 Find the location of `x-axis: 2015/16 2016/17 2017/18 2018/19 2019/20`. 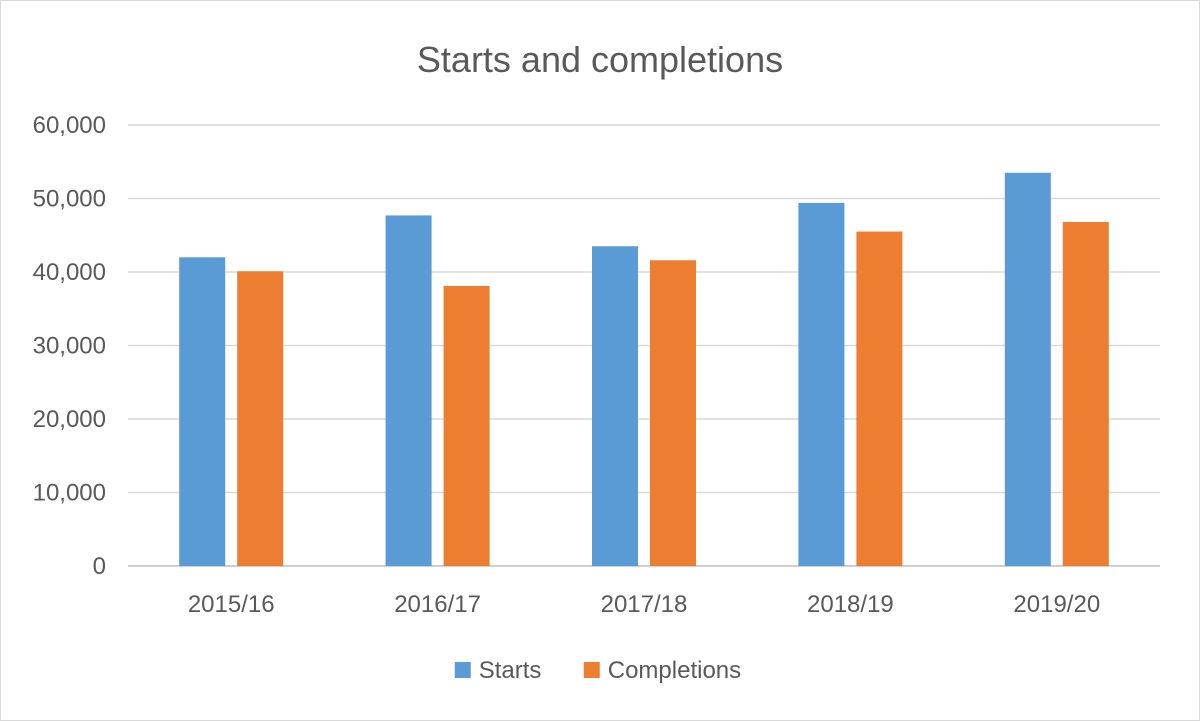

x-axis: 2015/16 2016/17 2017/18 2018/19 2019/20 is located at coordinates (644, 604).